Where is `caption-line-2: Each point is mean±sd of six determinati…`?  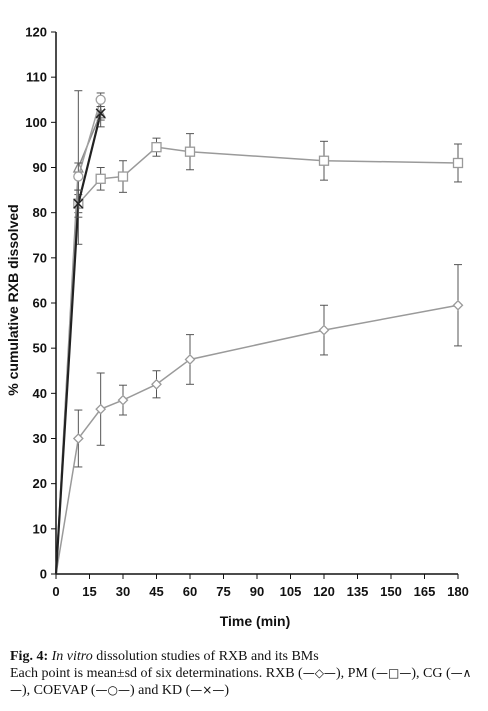
caption-line-2: Each point is mean±sd of six determinati… is located at coordinates (248, 682).